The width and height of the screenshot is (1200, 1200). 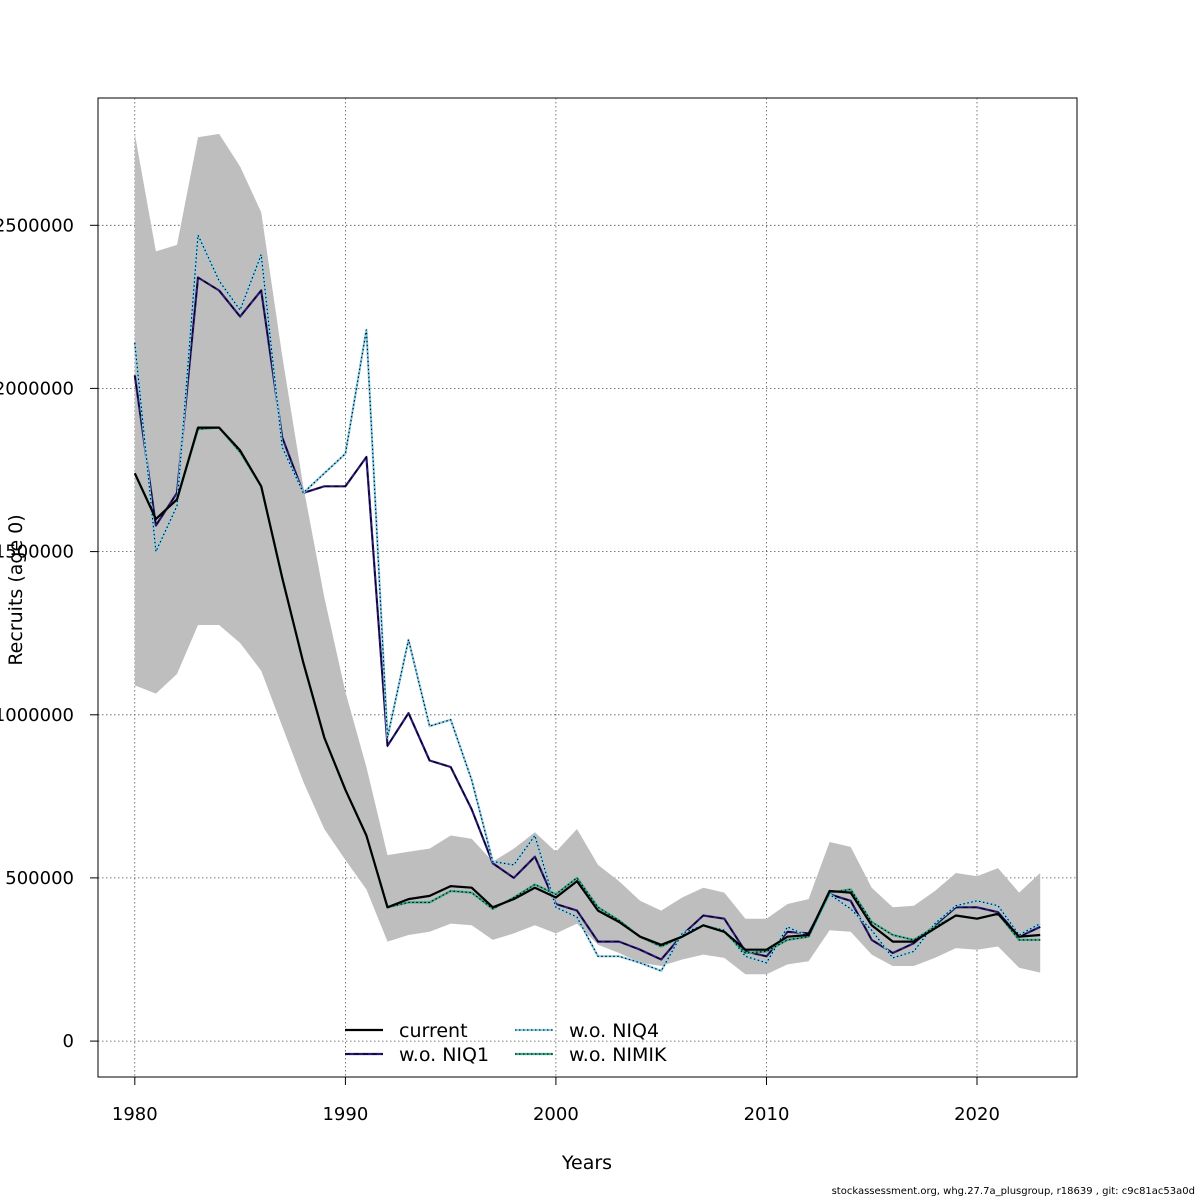 What do you see at coordinates (37, 552) in the screenshot?
I see `y-tick-label: 1500000` at bounding box center [37, 552].